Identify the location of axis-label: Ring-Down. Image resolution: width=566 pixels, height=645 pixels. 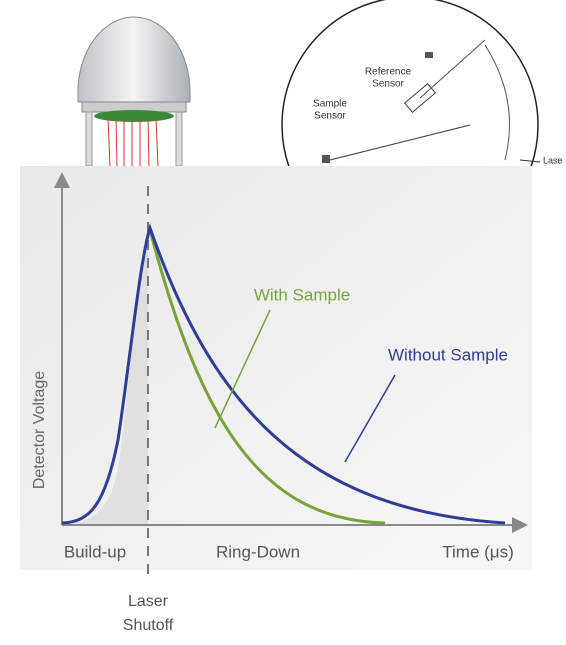
(258, 551).